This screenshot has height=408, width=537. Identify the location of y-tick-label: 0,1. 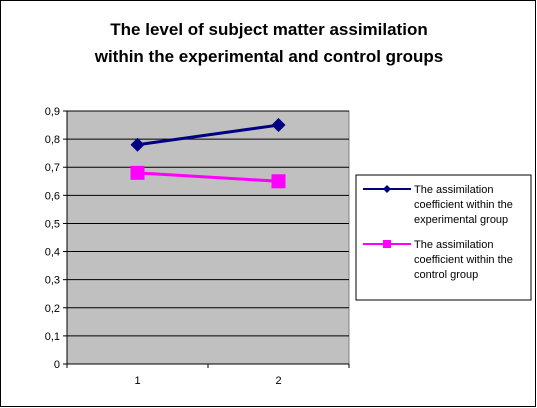
(52, 337).